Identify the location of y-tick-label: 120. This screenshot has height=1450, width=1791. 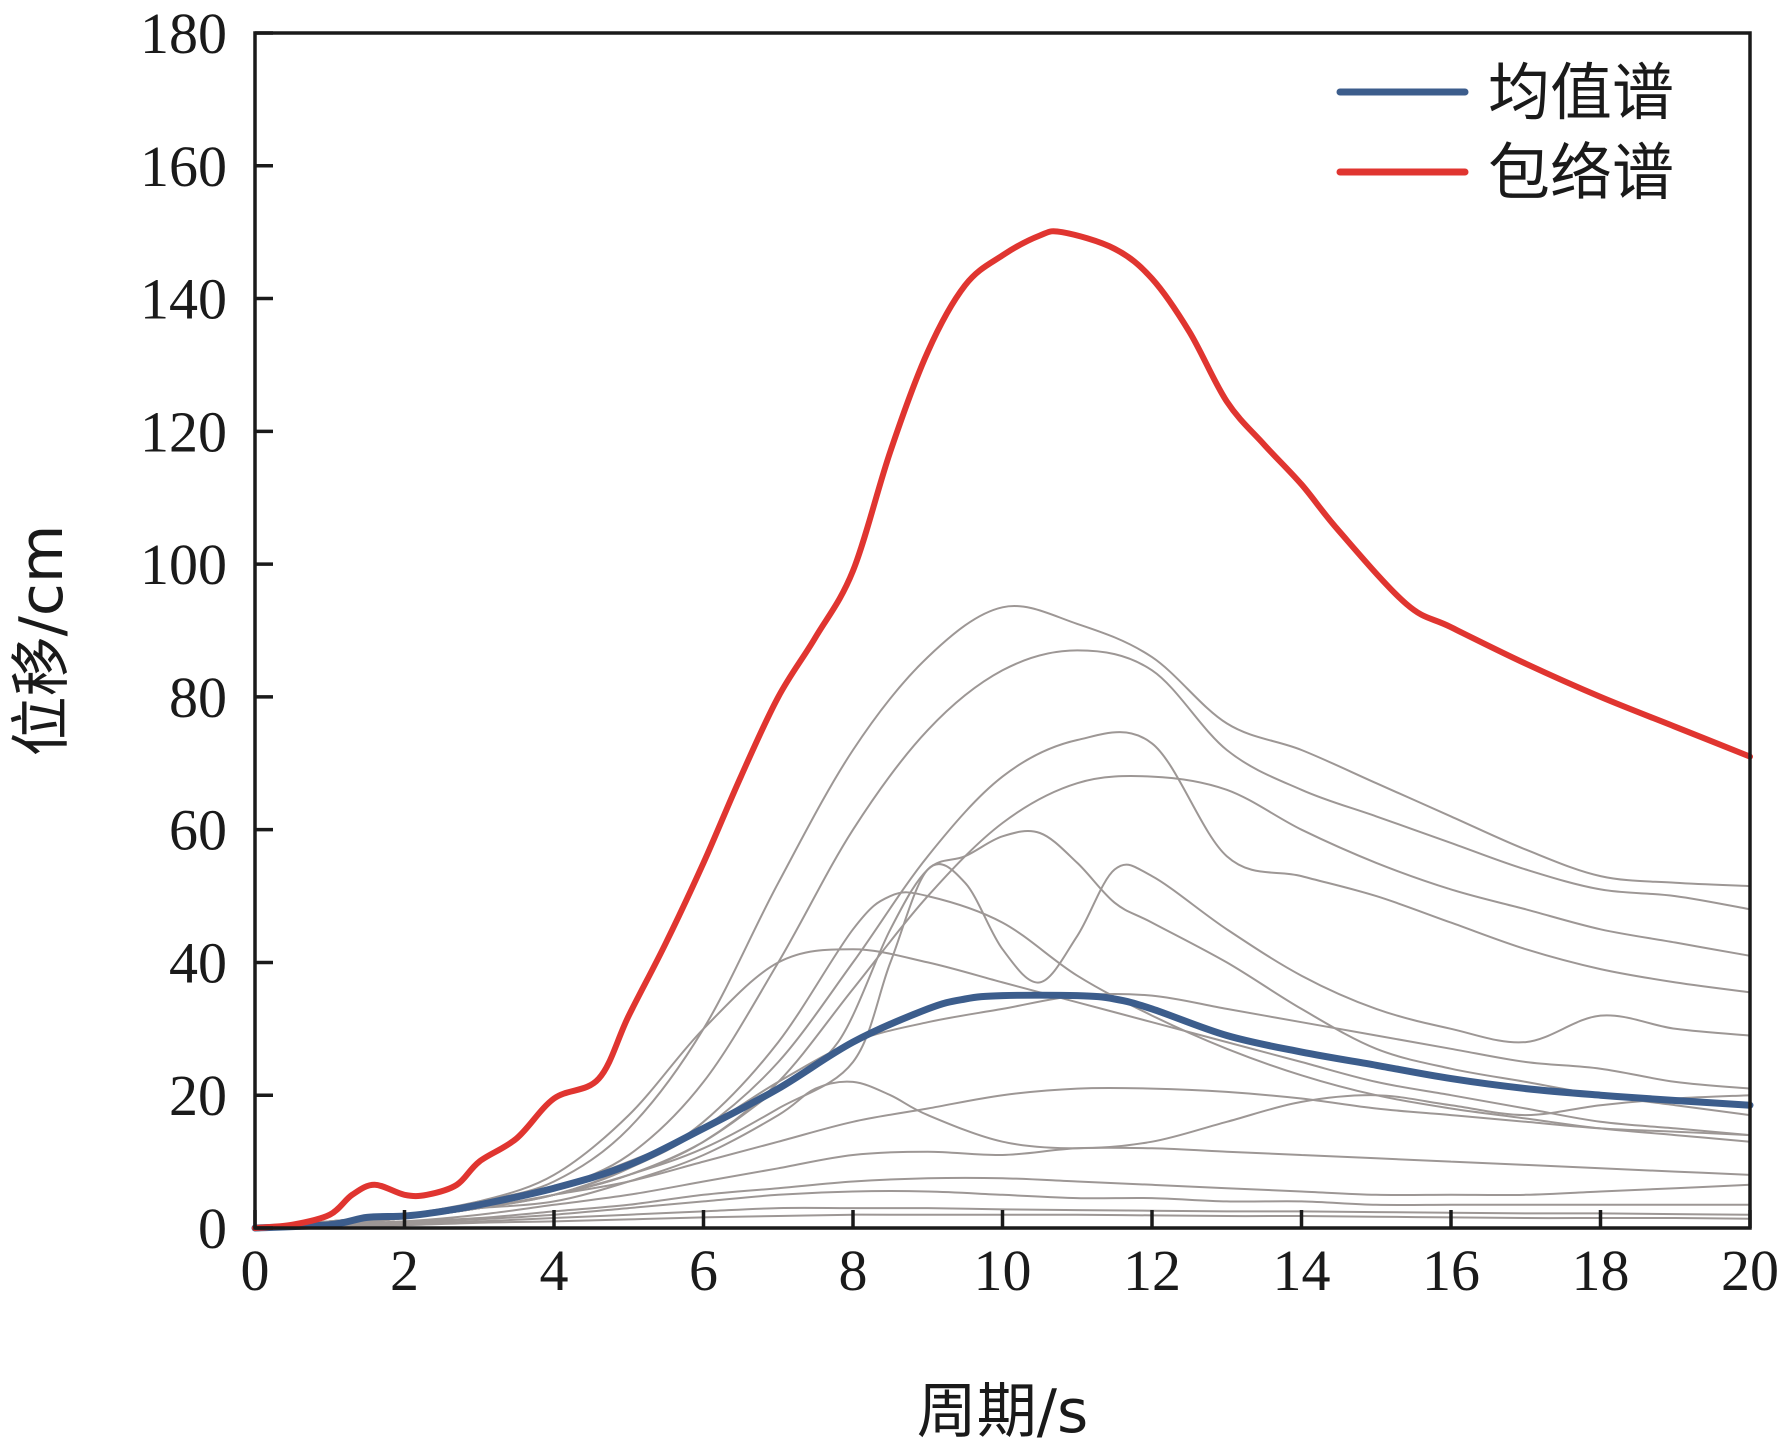
(183, 431).